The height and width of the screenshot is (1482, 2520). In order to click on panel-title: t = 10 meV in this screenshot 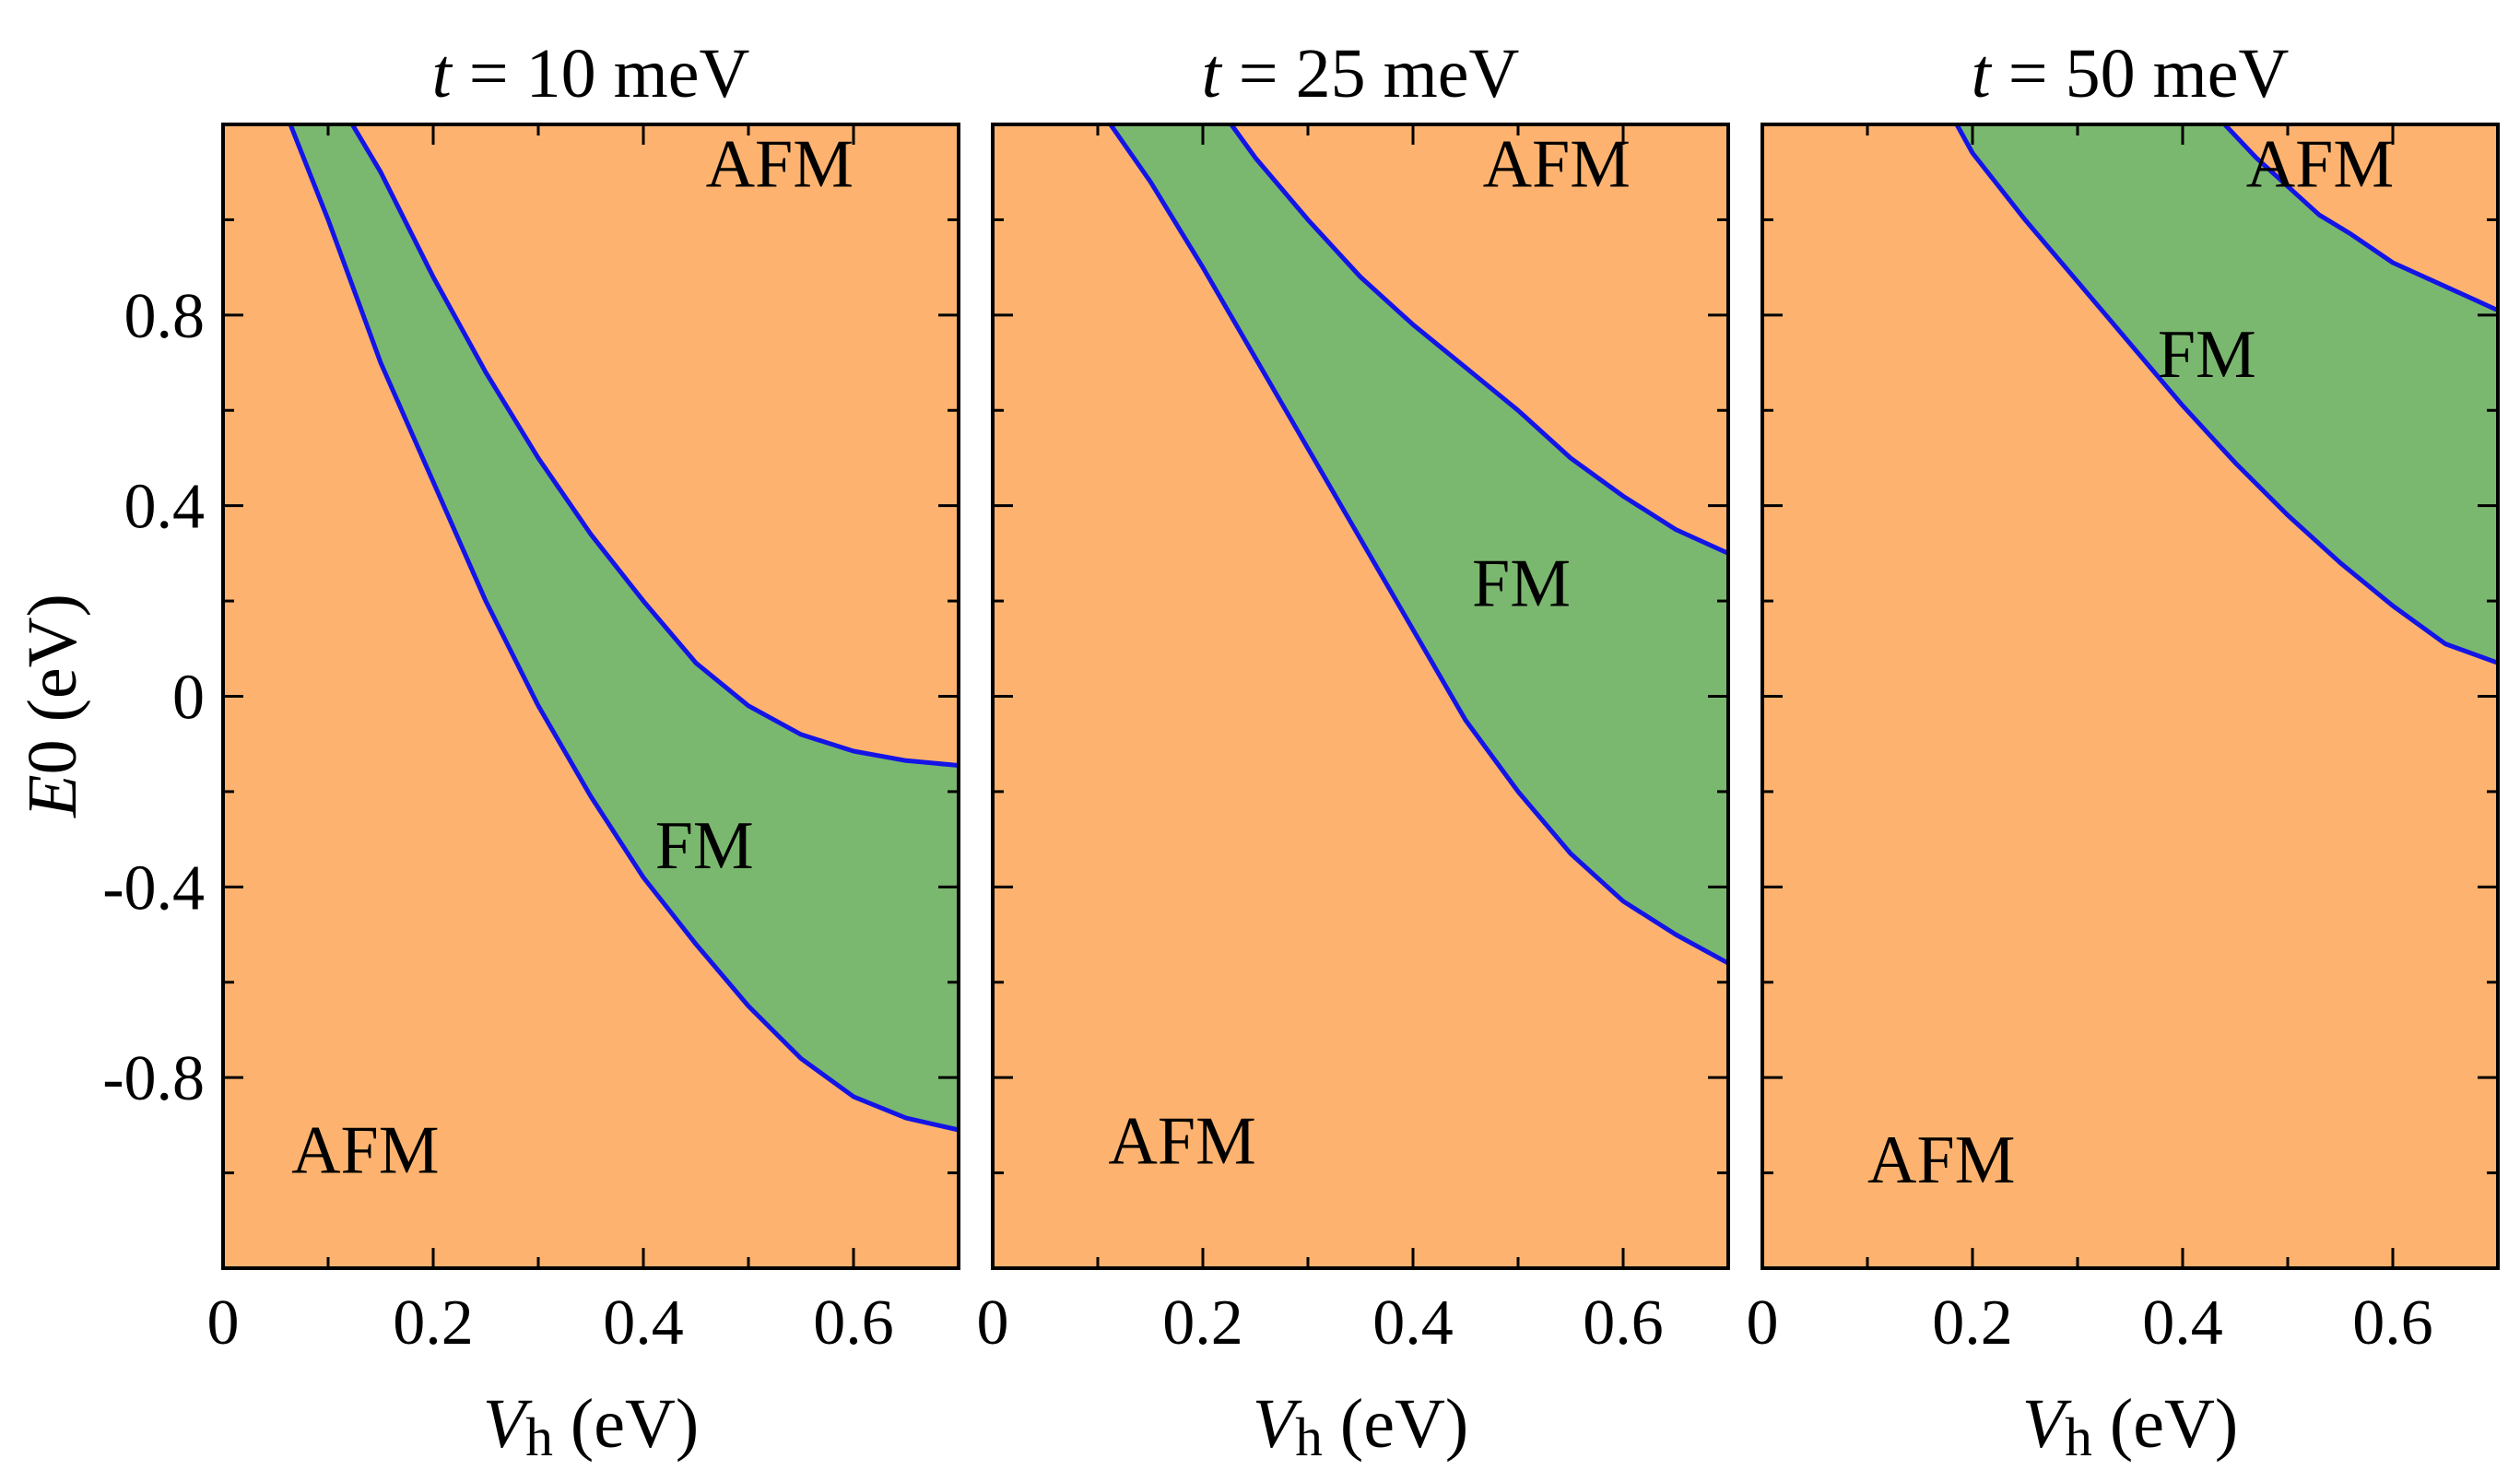, I will do `click(591, 73)`.